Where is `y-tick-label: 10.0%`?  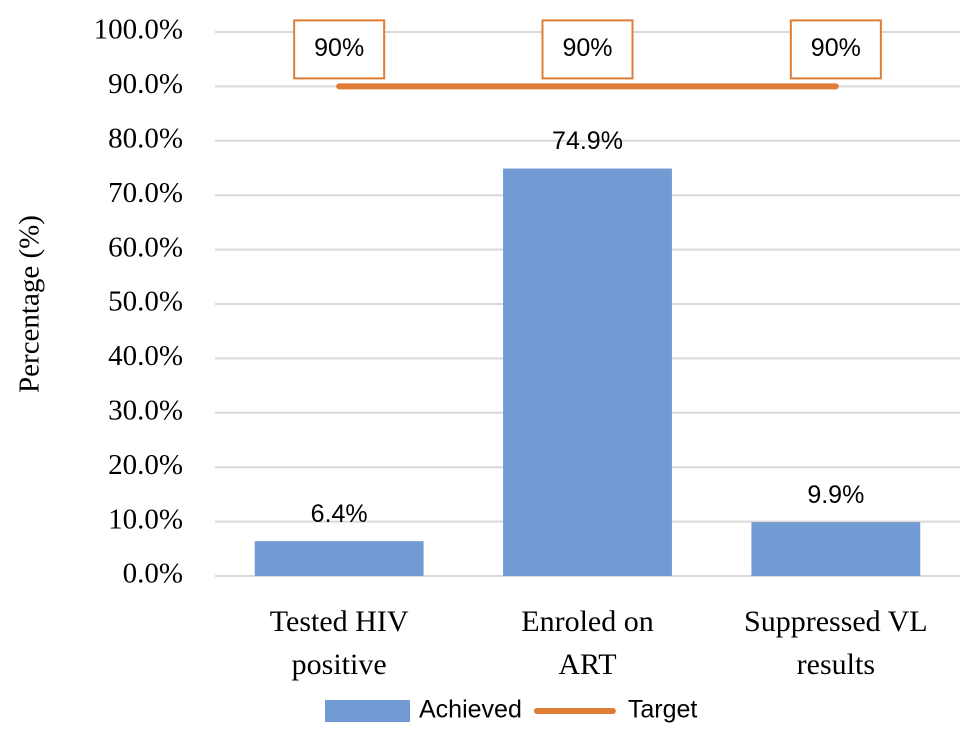
y-tick-label: 10.0% is located at coordinates (145, 519).